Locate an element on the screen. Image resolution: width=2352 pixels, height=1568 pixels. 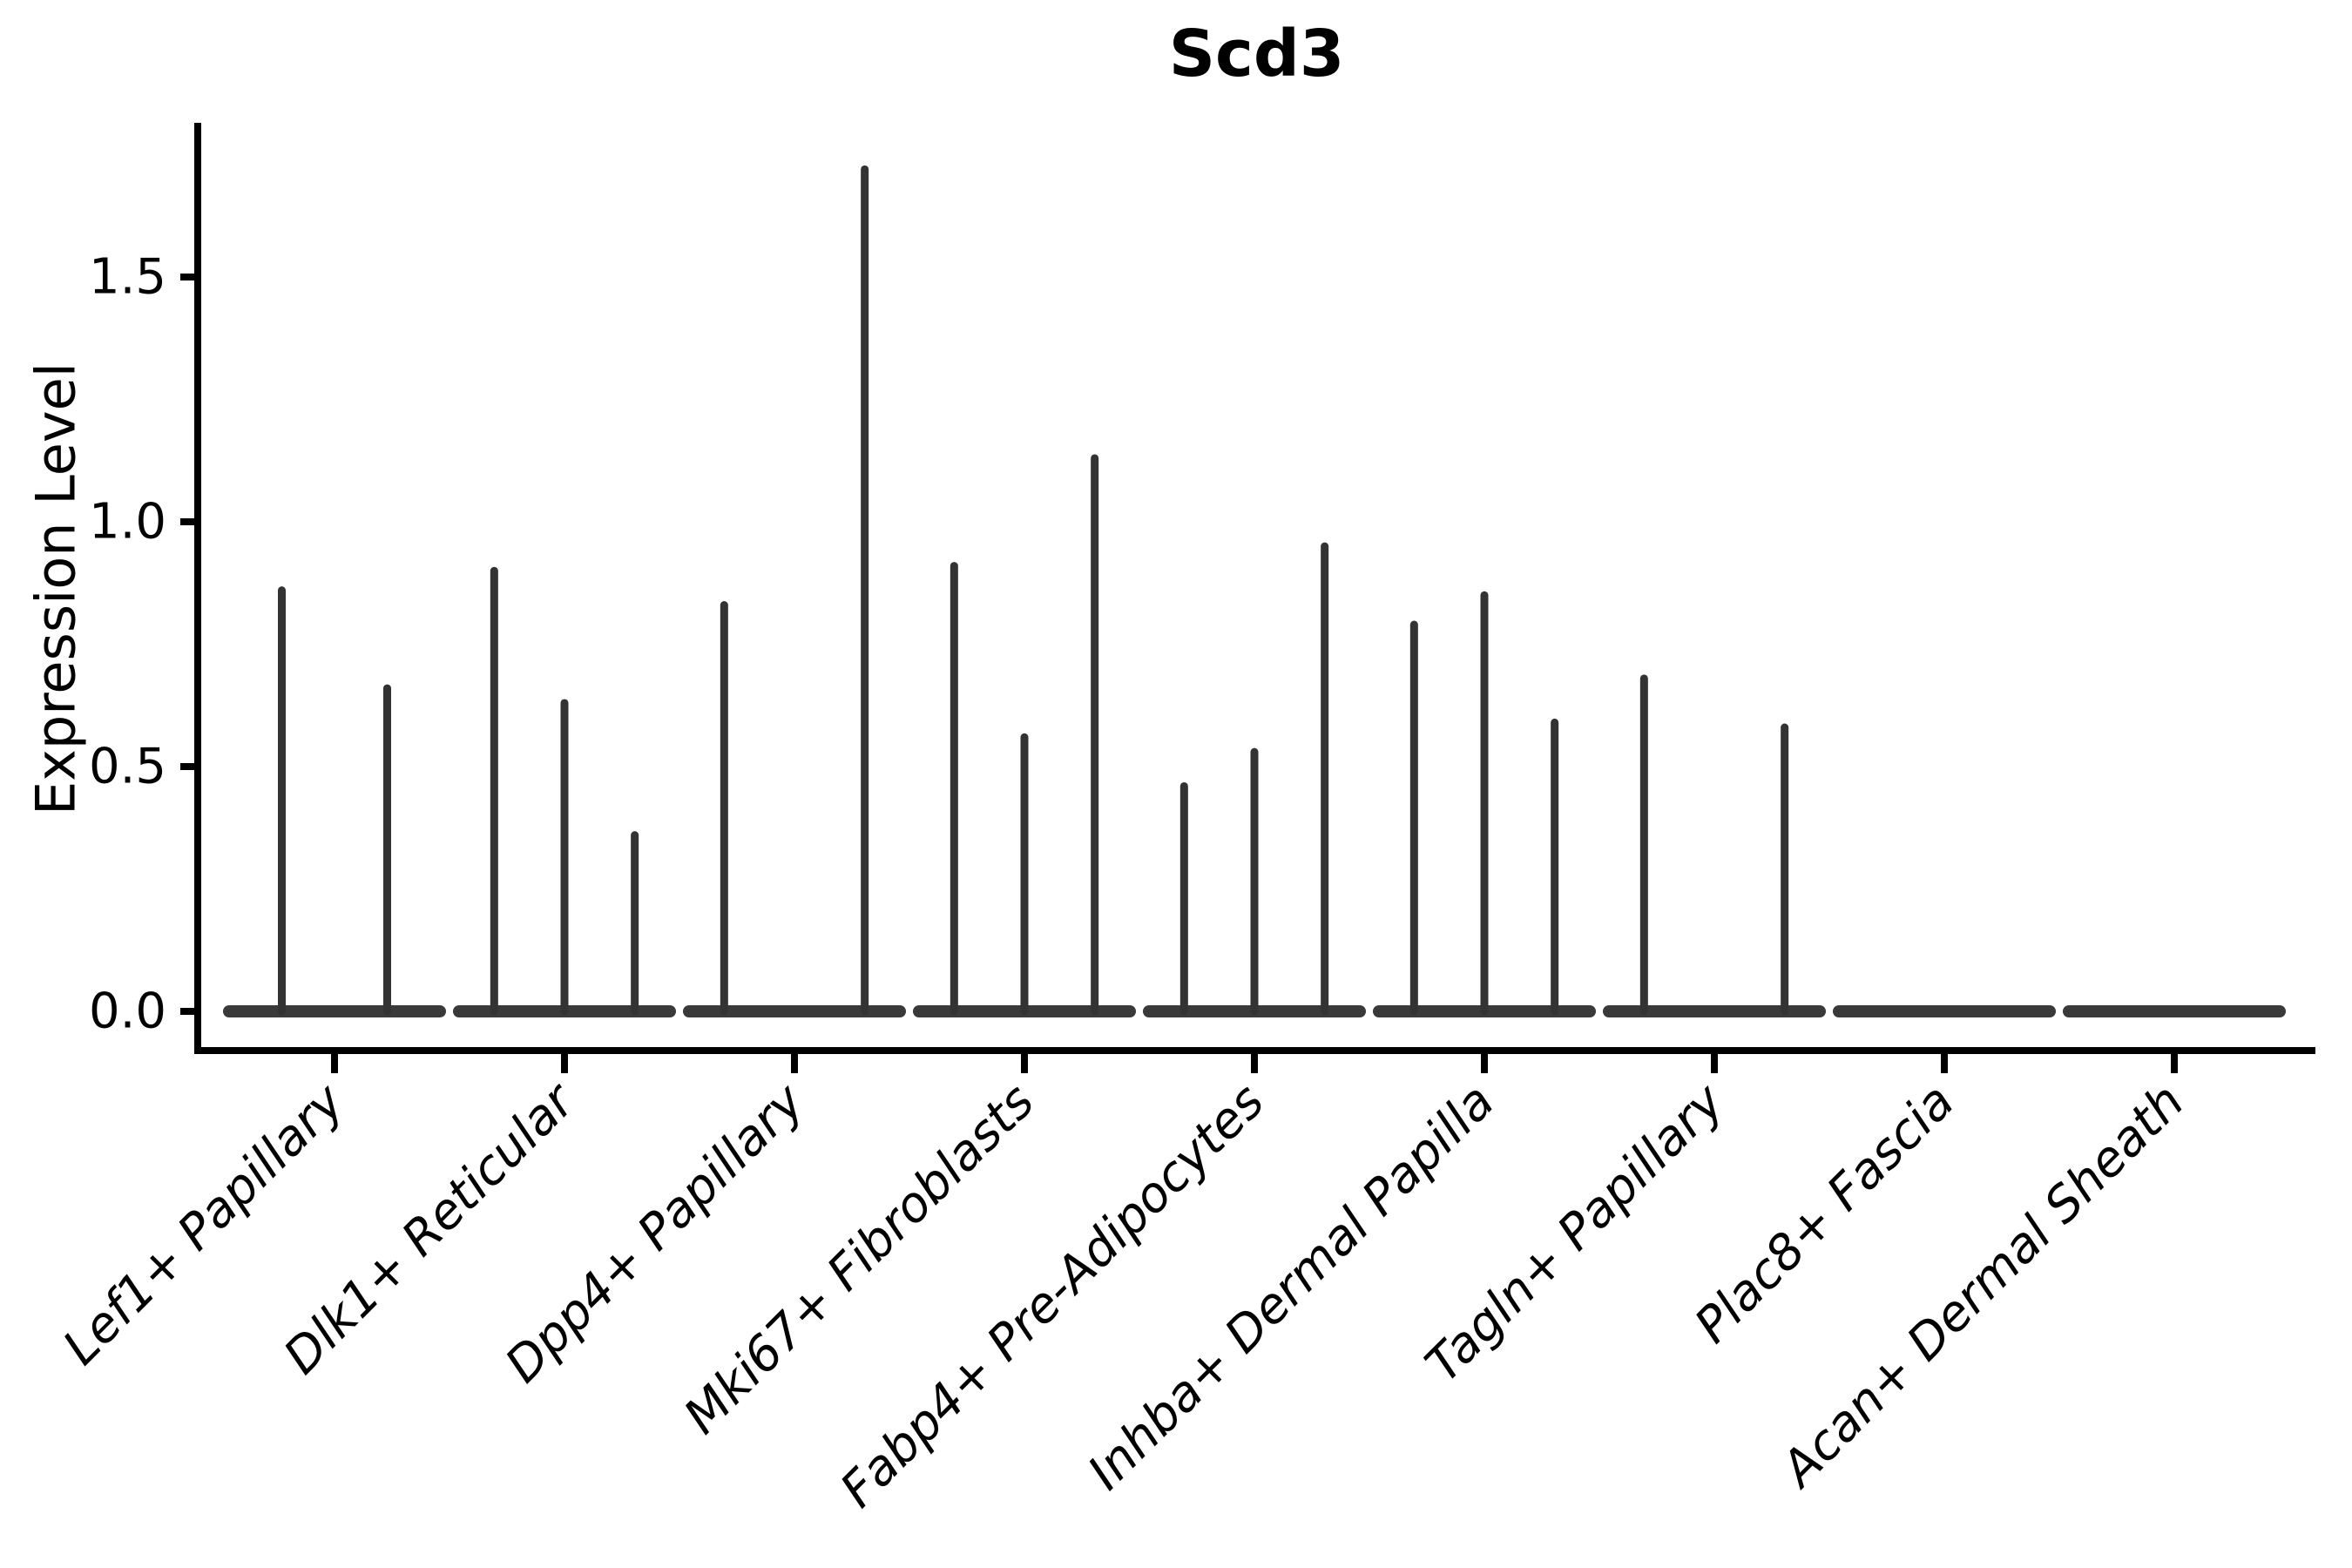
y-tick-label: 1.5 is located at coordinates (127, 277).